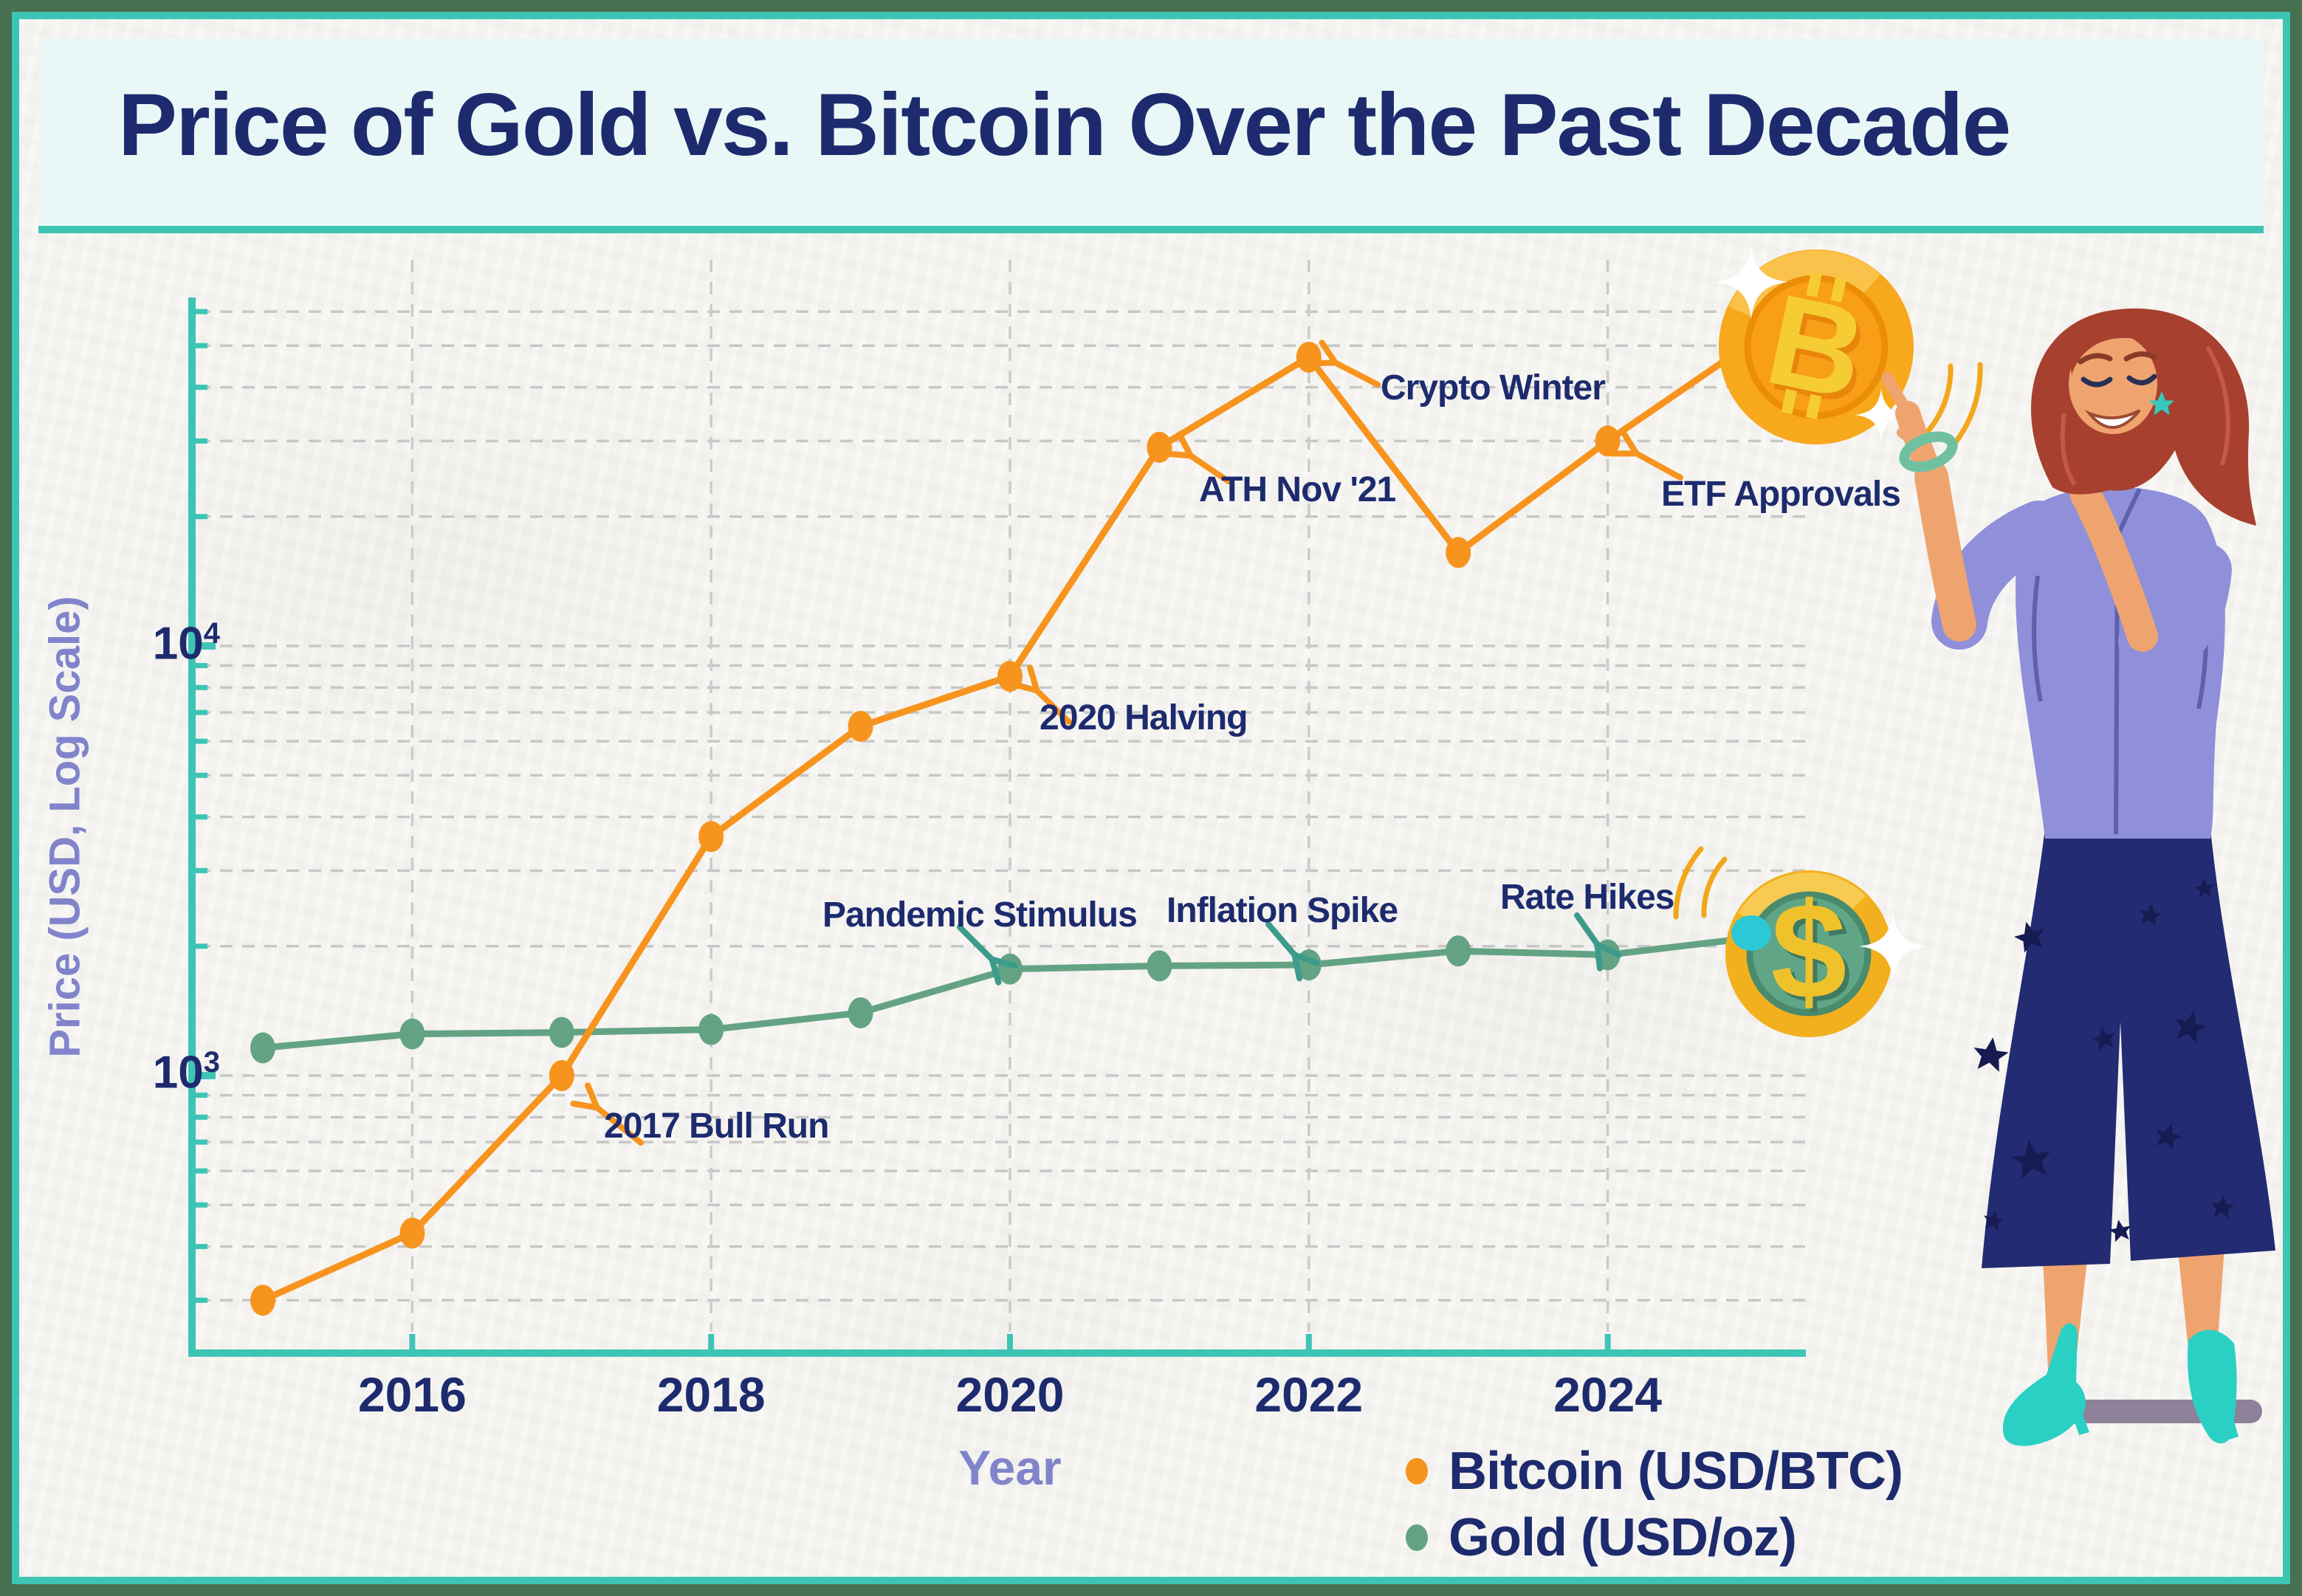 This screenshot has height=1596, width=2302. What do you see at coordinates (1848, 350) in the screenshot?
I see `bitcoin-coin-icon: B B` at bounding box center [1848, 350].